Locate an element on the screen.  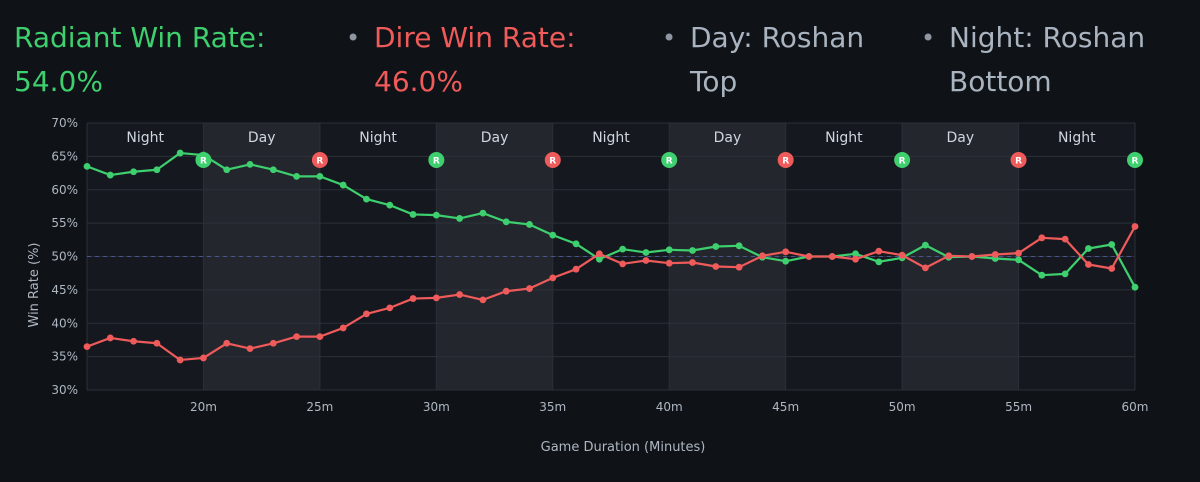
x-tick-label: 45m is located at coordinates (785, 407).